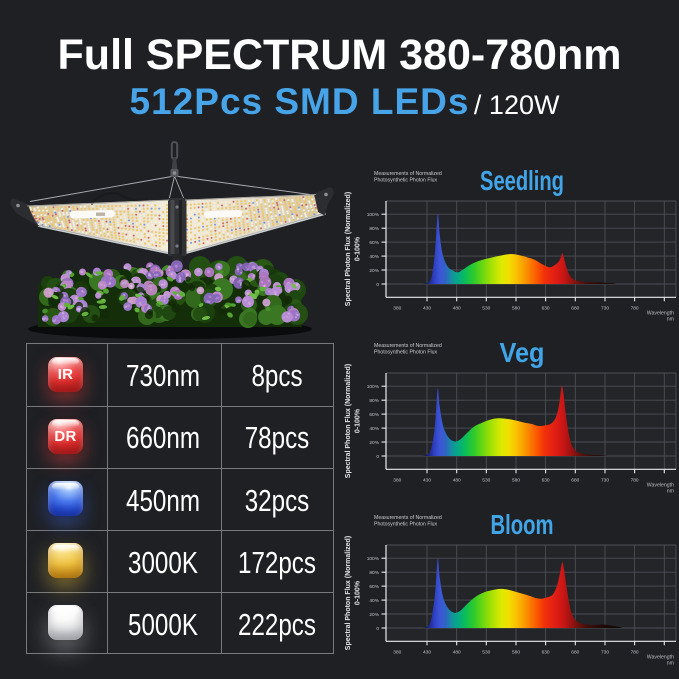  What do you see at coordinates (522, 180) in the screenshot?
I see `svg-text: Seedling` at bounding box center [522, 180].